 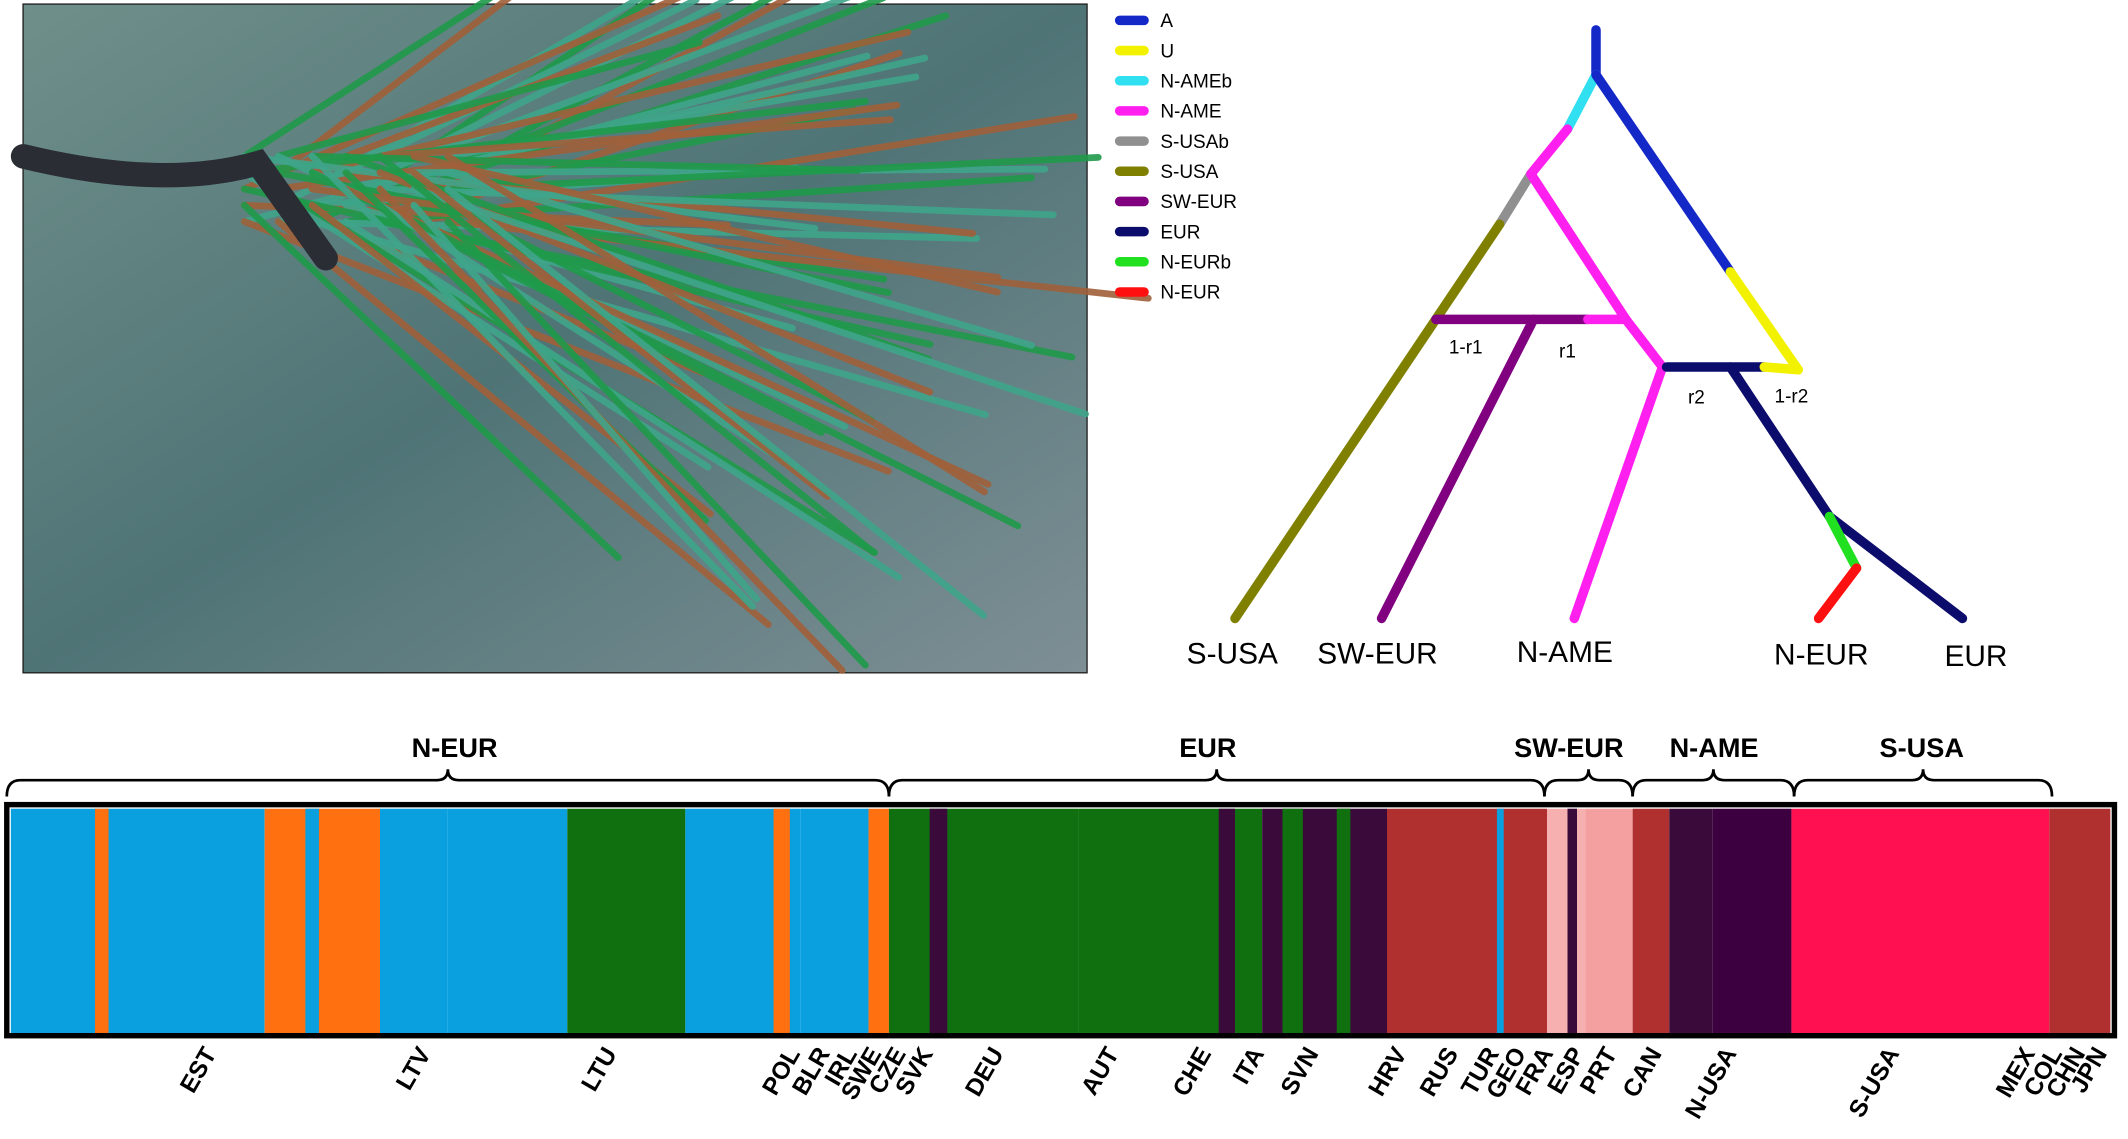 What do you see at coordinates (1377, 653) in the screenshot?
I see `leaf-label: SW-EUR` at bounding box center [1377, 653].